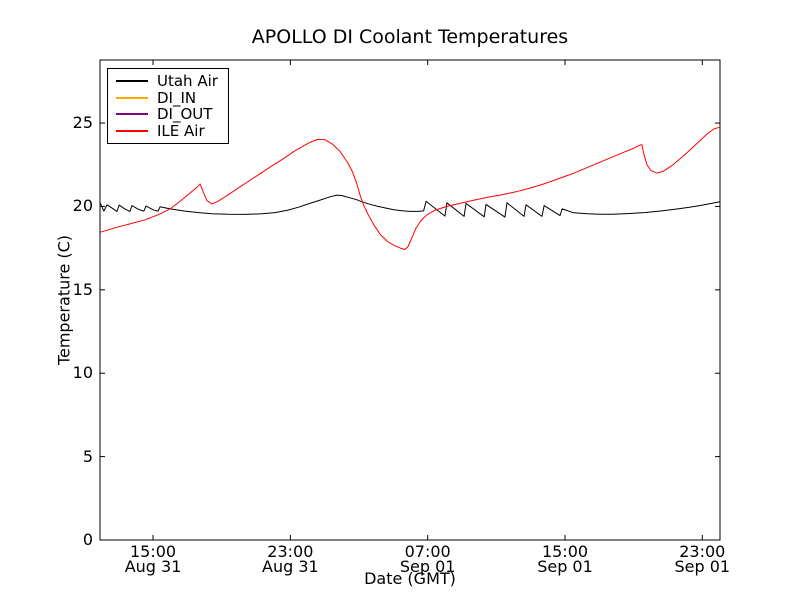  What do you see at coordinates (410, 578) in the screenshot?
I see `x-axis-label: Date (GMT)` at bounding box center [410, 578].